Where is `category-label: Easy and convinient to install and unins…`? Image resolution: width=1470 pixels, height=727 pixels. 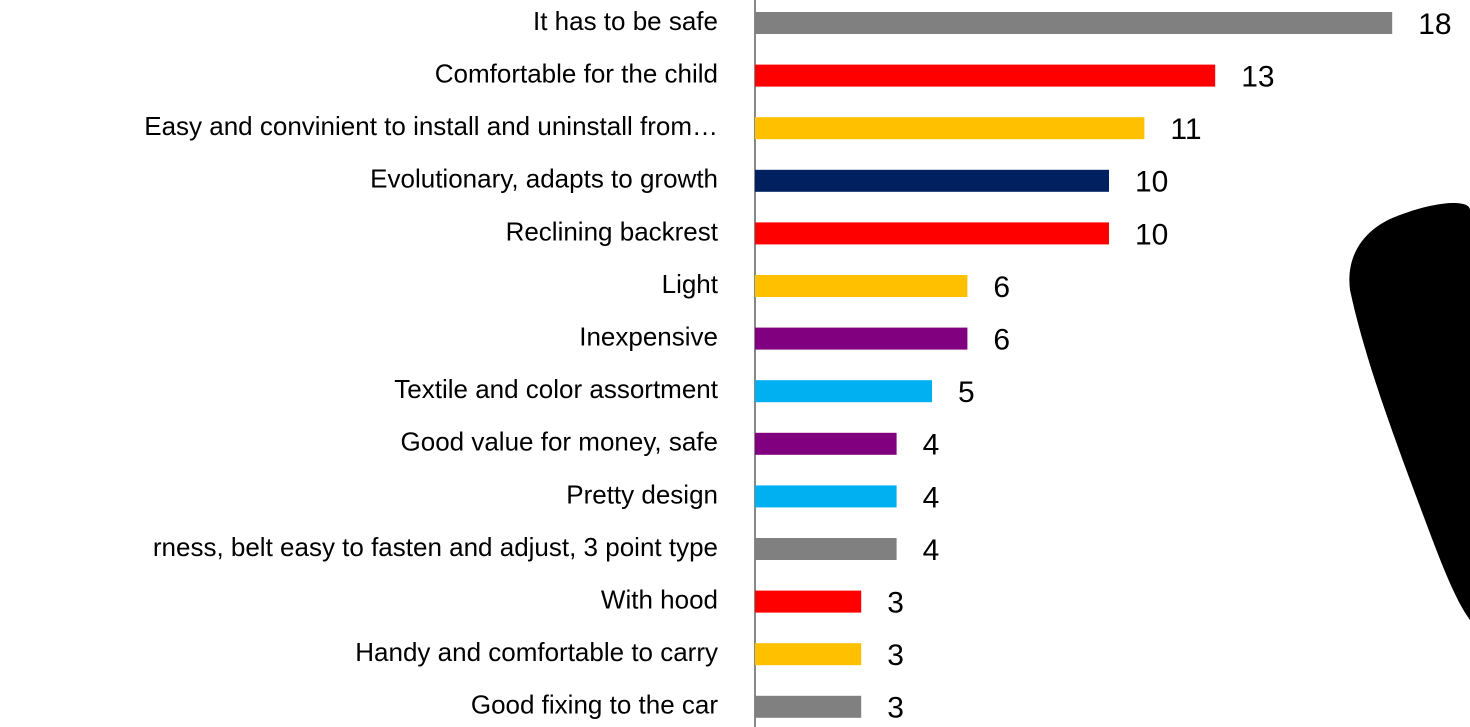 category-label: Easy and convinient to install and unins… is located at coordinates (431, 126).